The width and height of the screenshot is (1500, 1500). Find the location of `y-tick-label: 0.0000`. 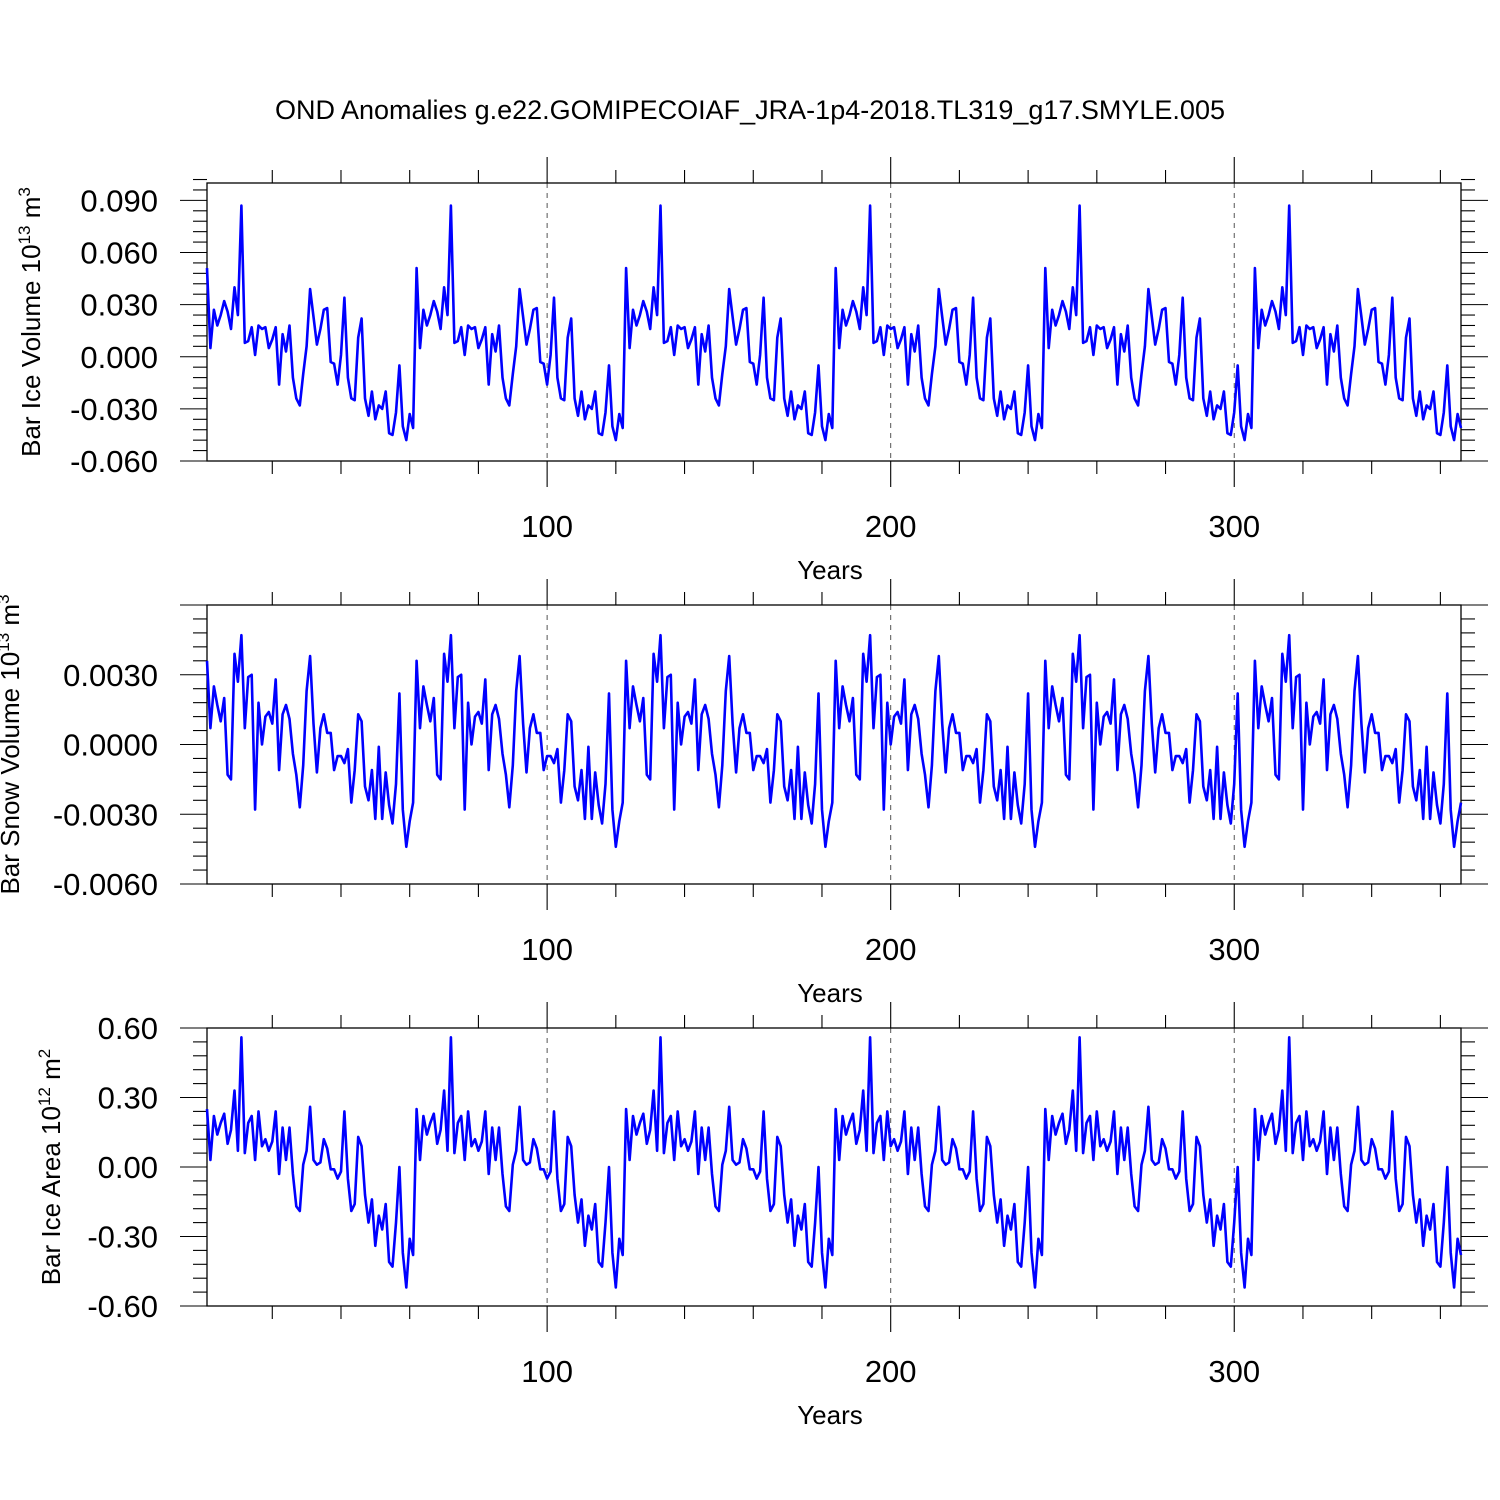

y-tick-label: 0.0000 is located at coordinates (110, 745).